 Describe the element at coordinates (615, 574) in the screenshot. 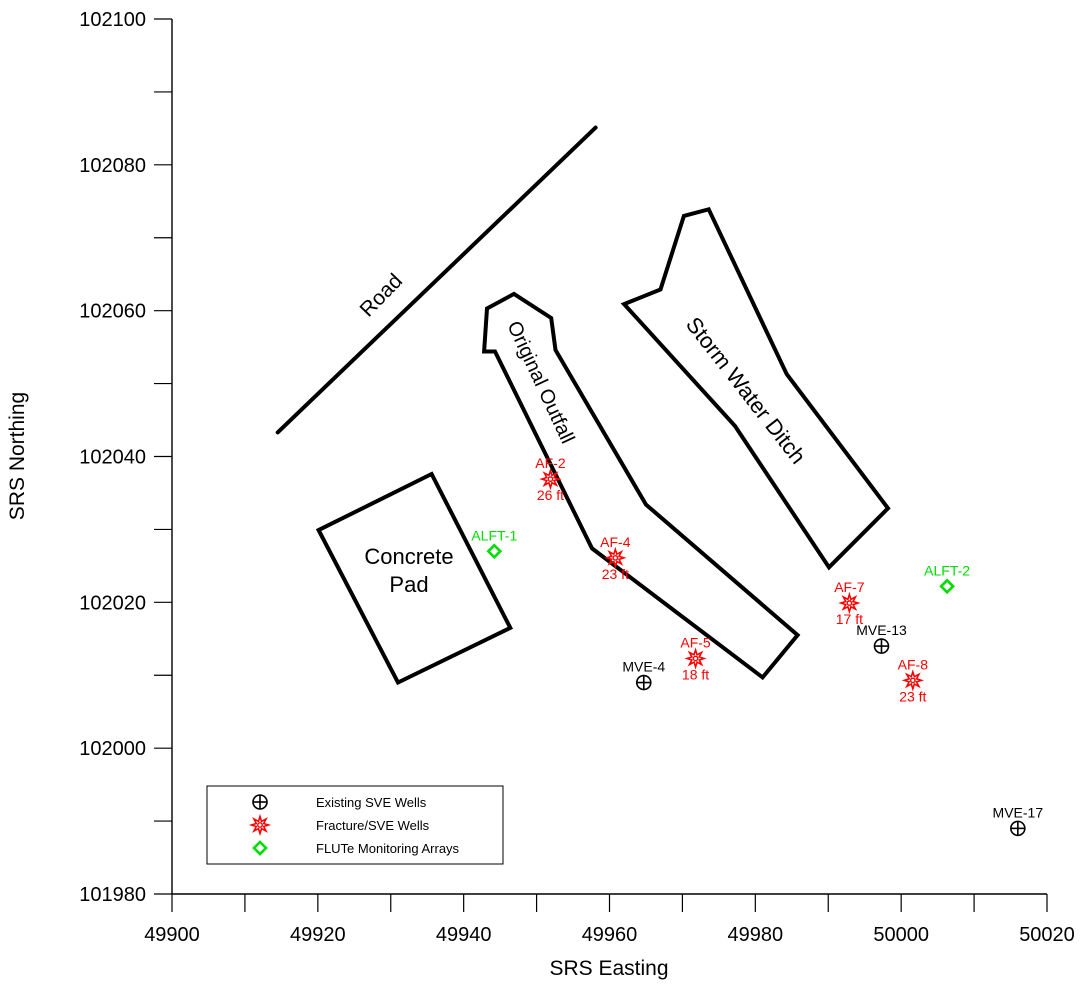

I see `af-4-depth-label: 23 ft` at that location.